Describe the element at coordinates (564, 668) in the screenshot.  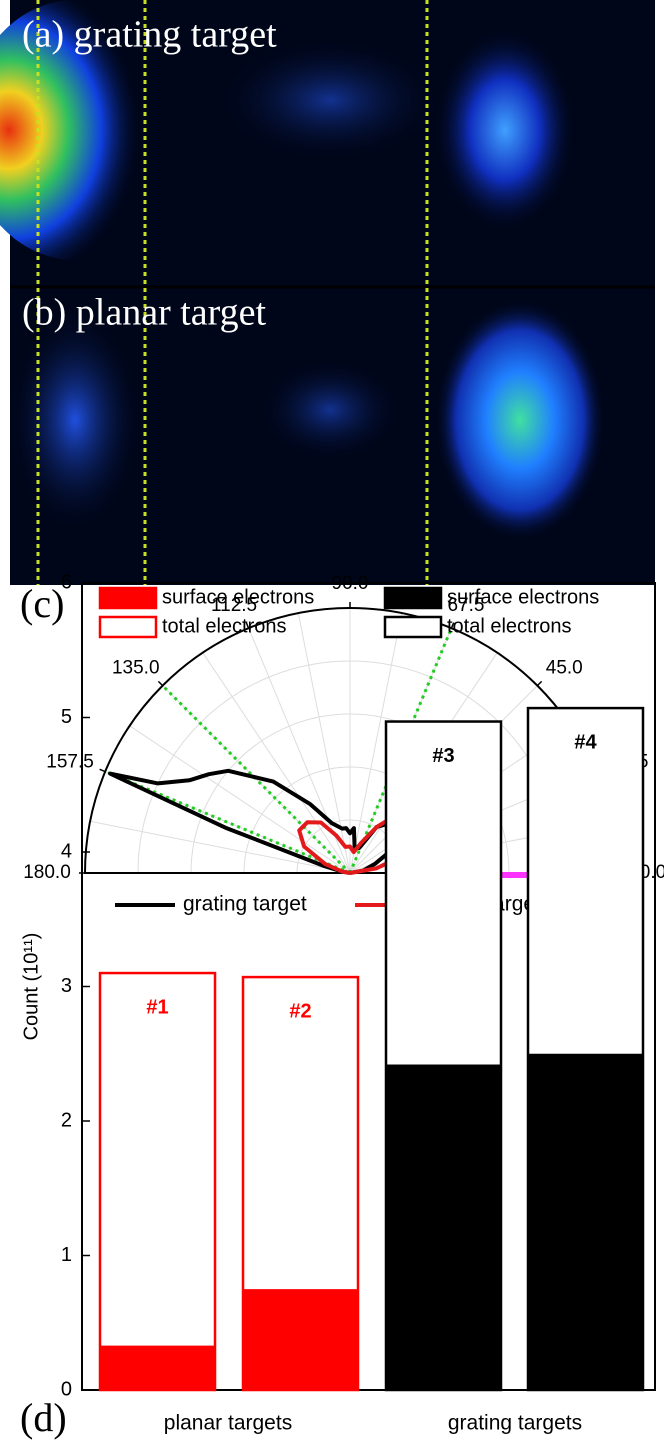
I see `theta-tick-label: 45.0` at that location.